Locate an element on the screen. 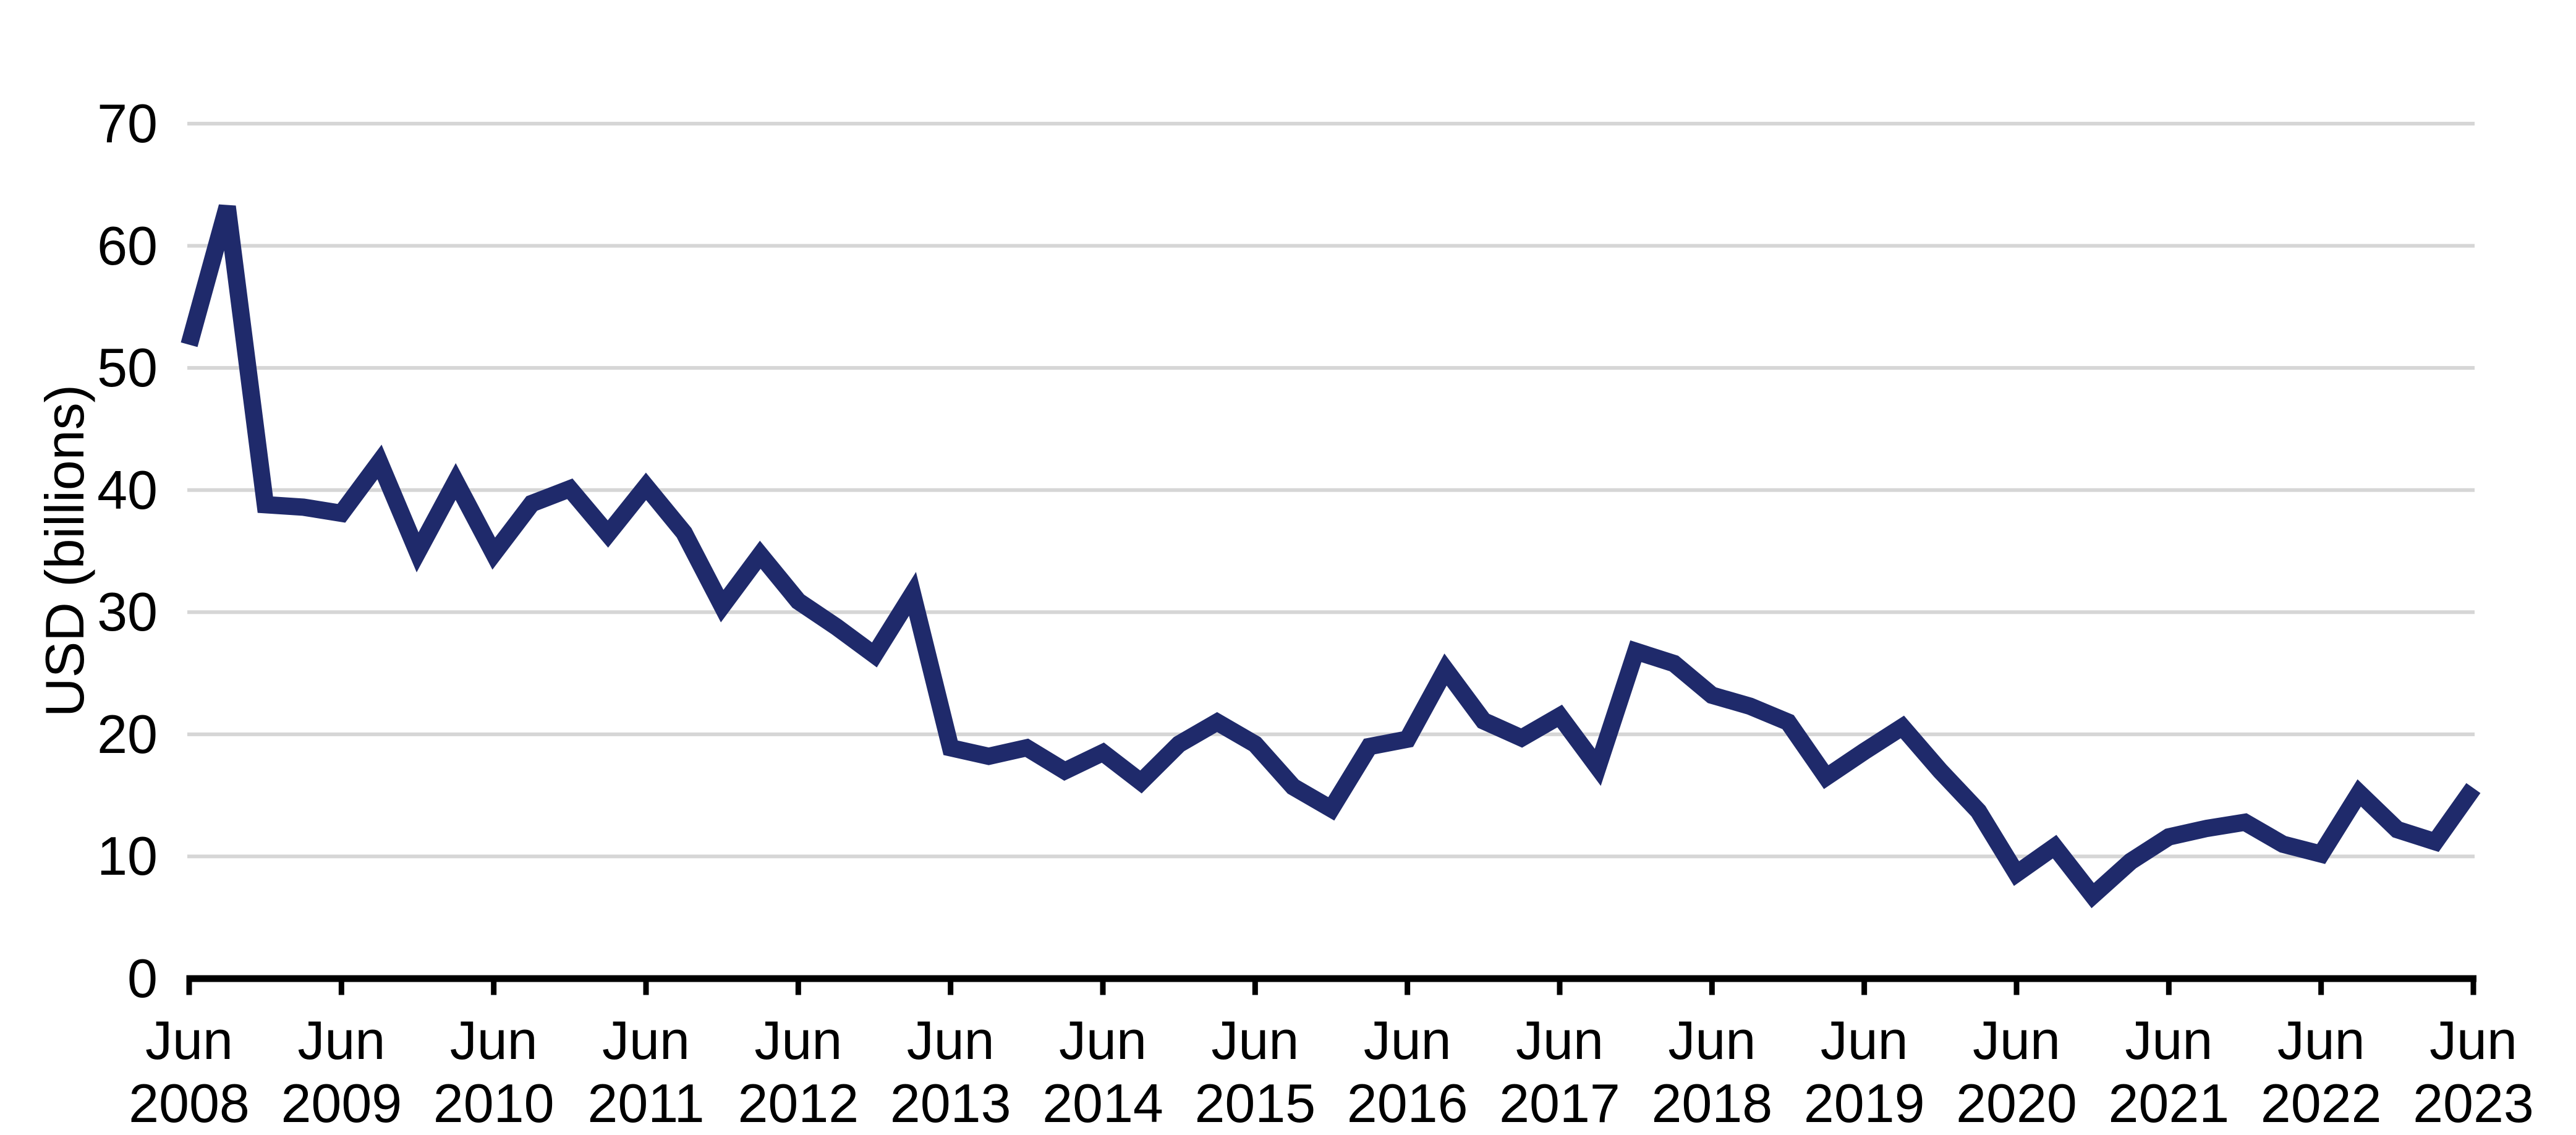 The width and height of the screenshot is (2576, 1135). y-tick-label-60: 60 is located at coordinates (127, 245).